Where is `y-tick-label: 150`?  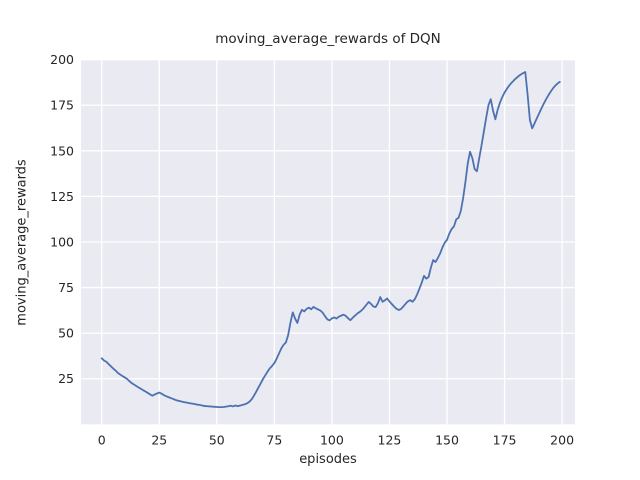 y-tick-label: 150 is located at coordinates (62, 150).